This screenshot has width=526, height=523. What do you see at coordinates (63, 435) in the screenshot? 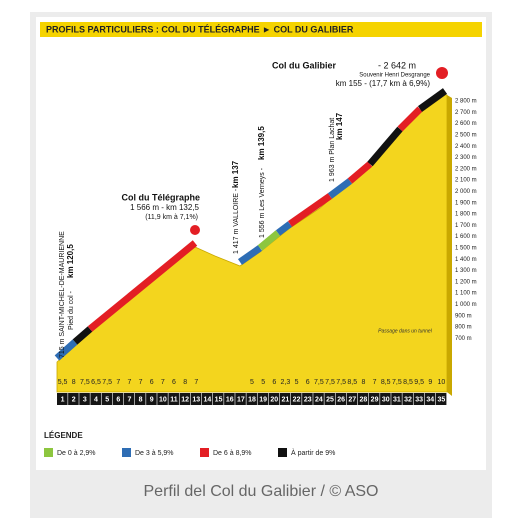
I see `legend-title: LÉGENDE` at bounding box center [63, 435].